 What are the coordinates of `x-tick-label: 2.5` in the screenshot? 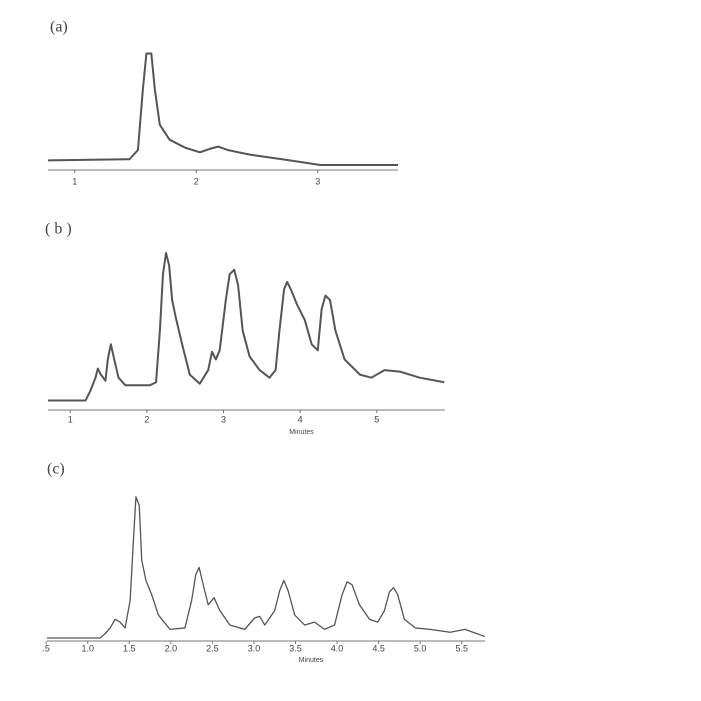 It's located at (212, 648).